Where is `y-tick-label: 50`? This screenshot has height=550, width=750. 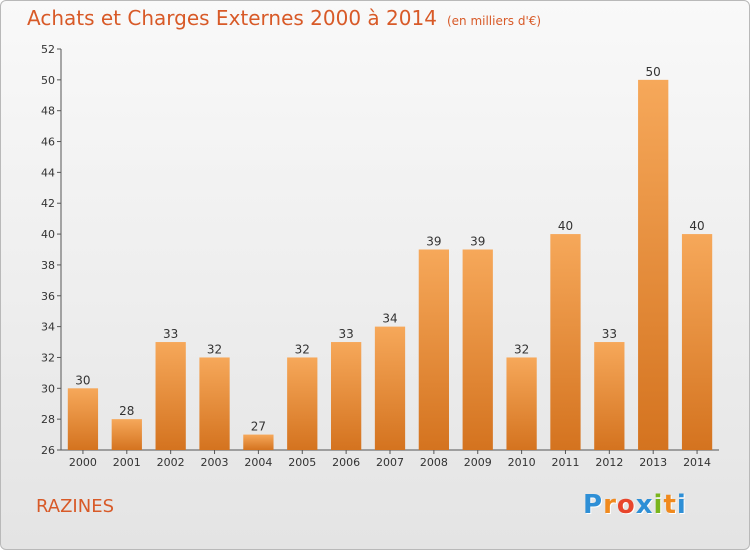 y-tick-label: 50 is located at coordinates (48, 80).